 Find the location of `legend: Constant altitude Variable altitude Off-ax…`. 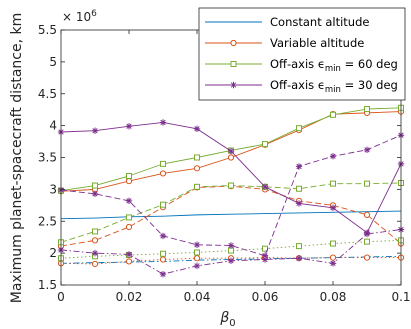

legend: Constant altitude Variable altitude Off-ax… is located at coordinates (302, 54).